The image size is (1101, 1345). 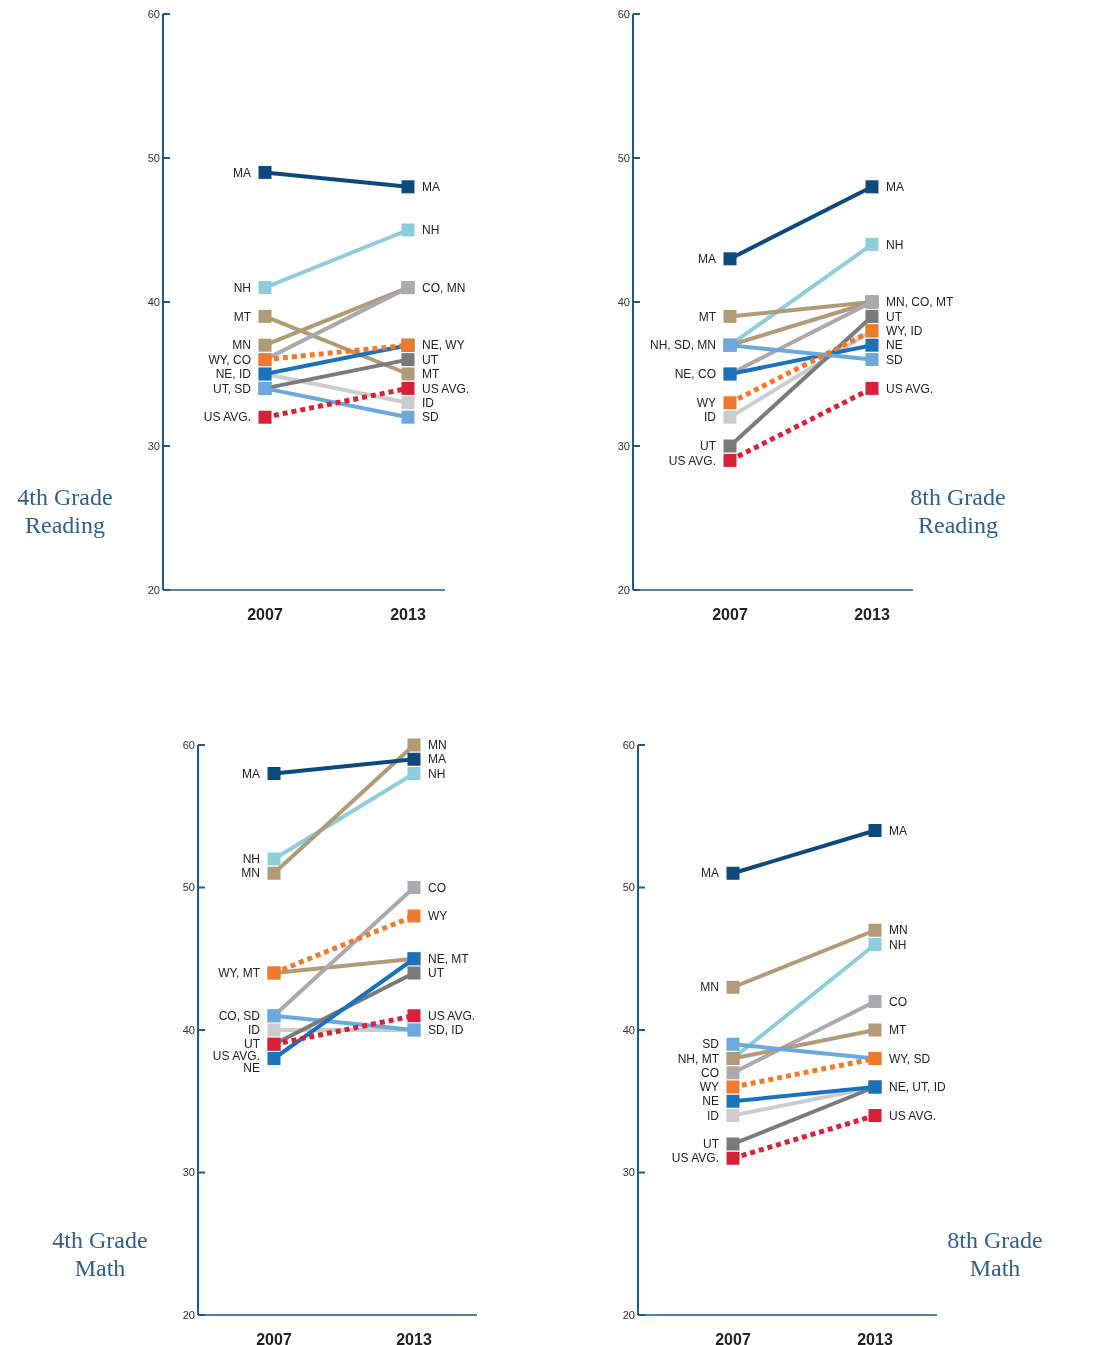 I want to click on text: 4th Grade Reading, so click(x=65, y=511).